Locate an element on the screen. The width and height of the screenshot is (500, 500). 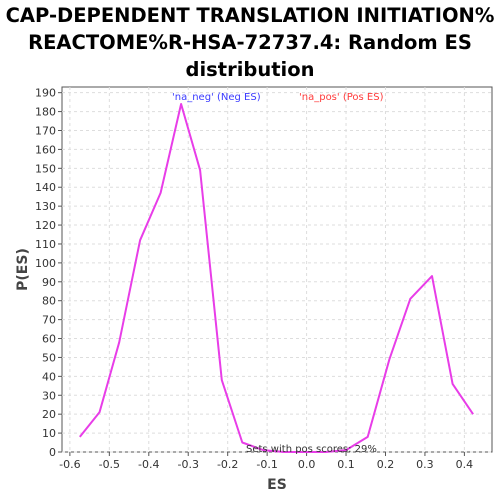
x-tick-label: -0.6 is located at coordinates (69, 464).